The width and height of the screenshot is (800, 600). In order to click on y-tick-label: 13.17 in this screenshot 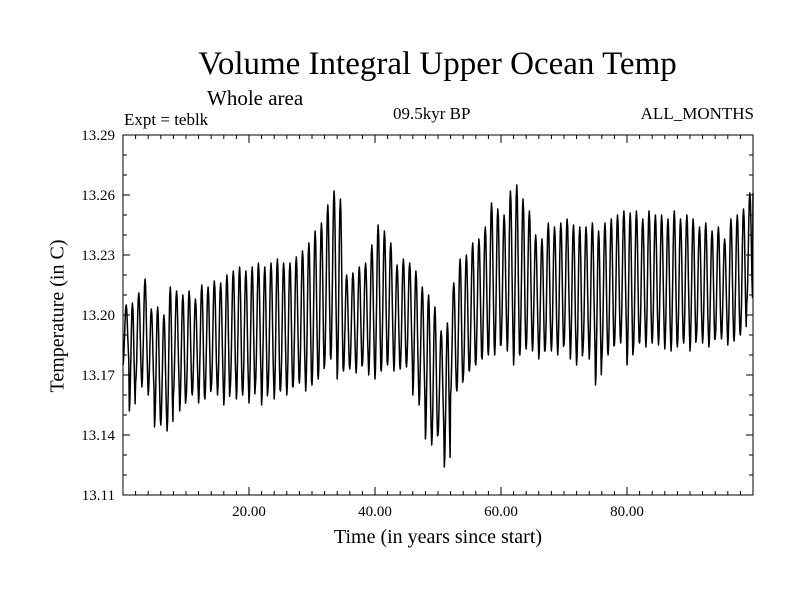, I will do `click(98, 376)`.